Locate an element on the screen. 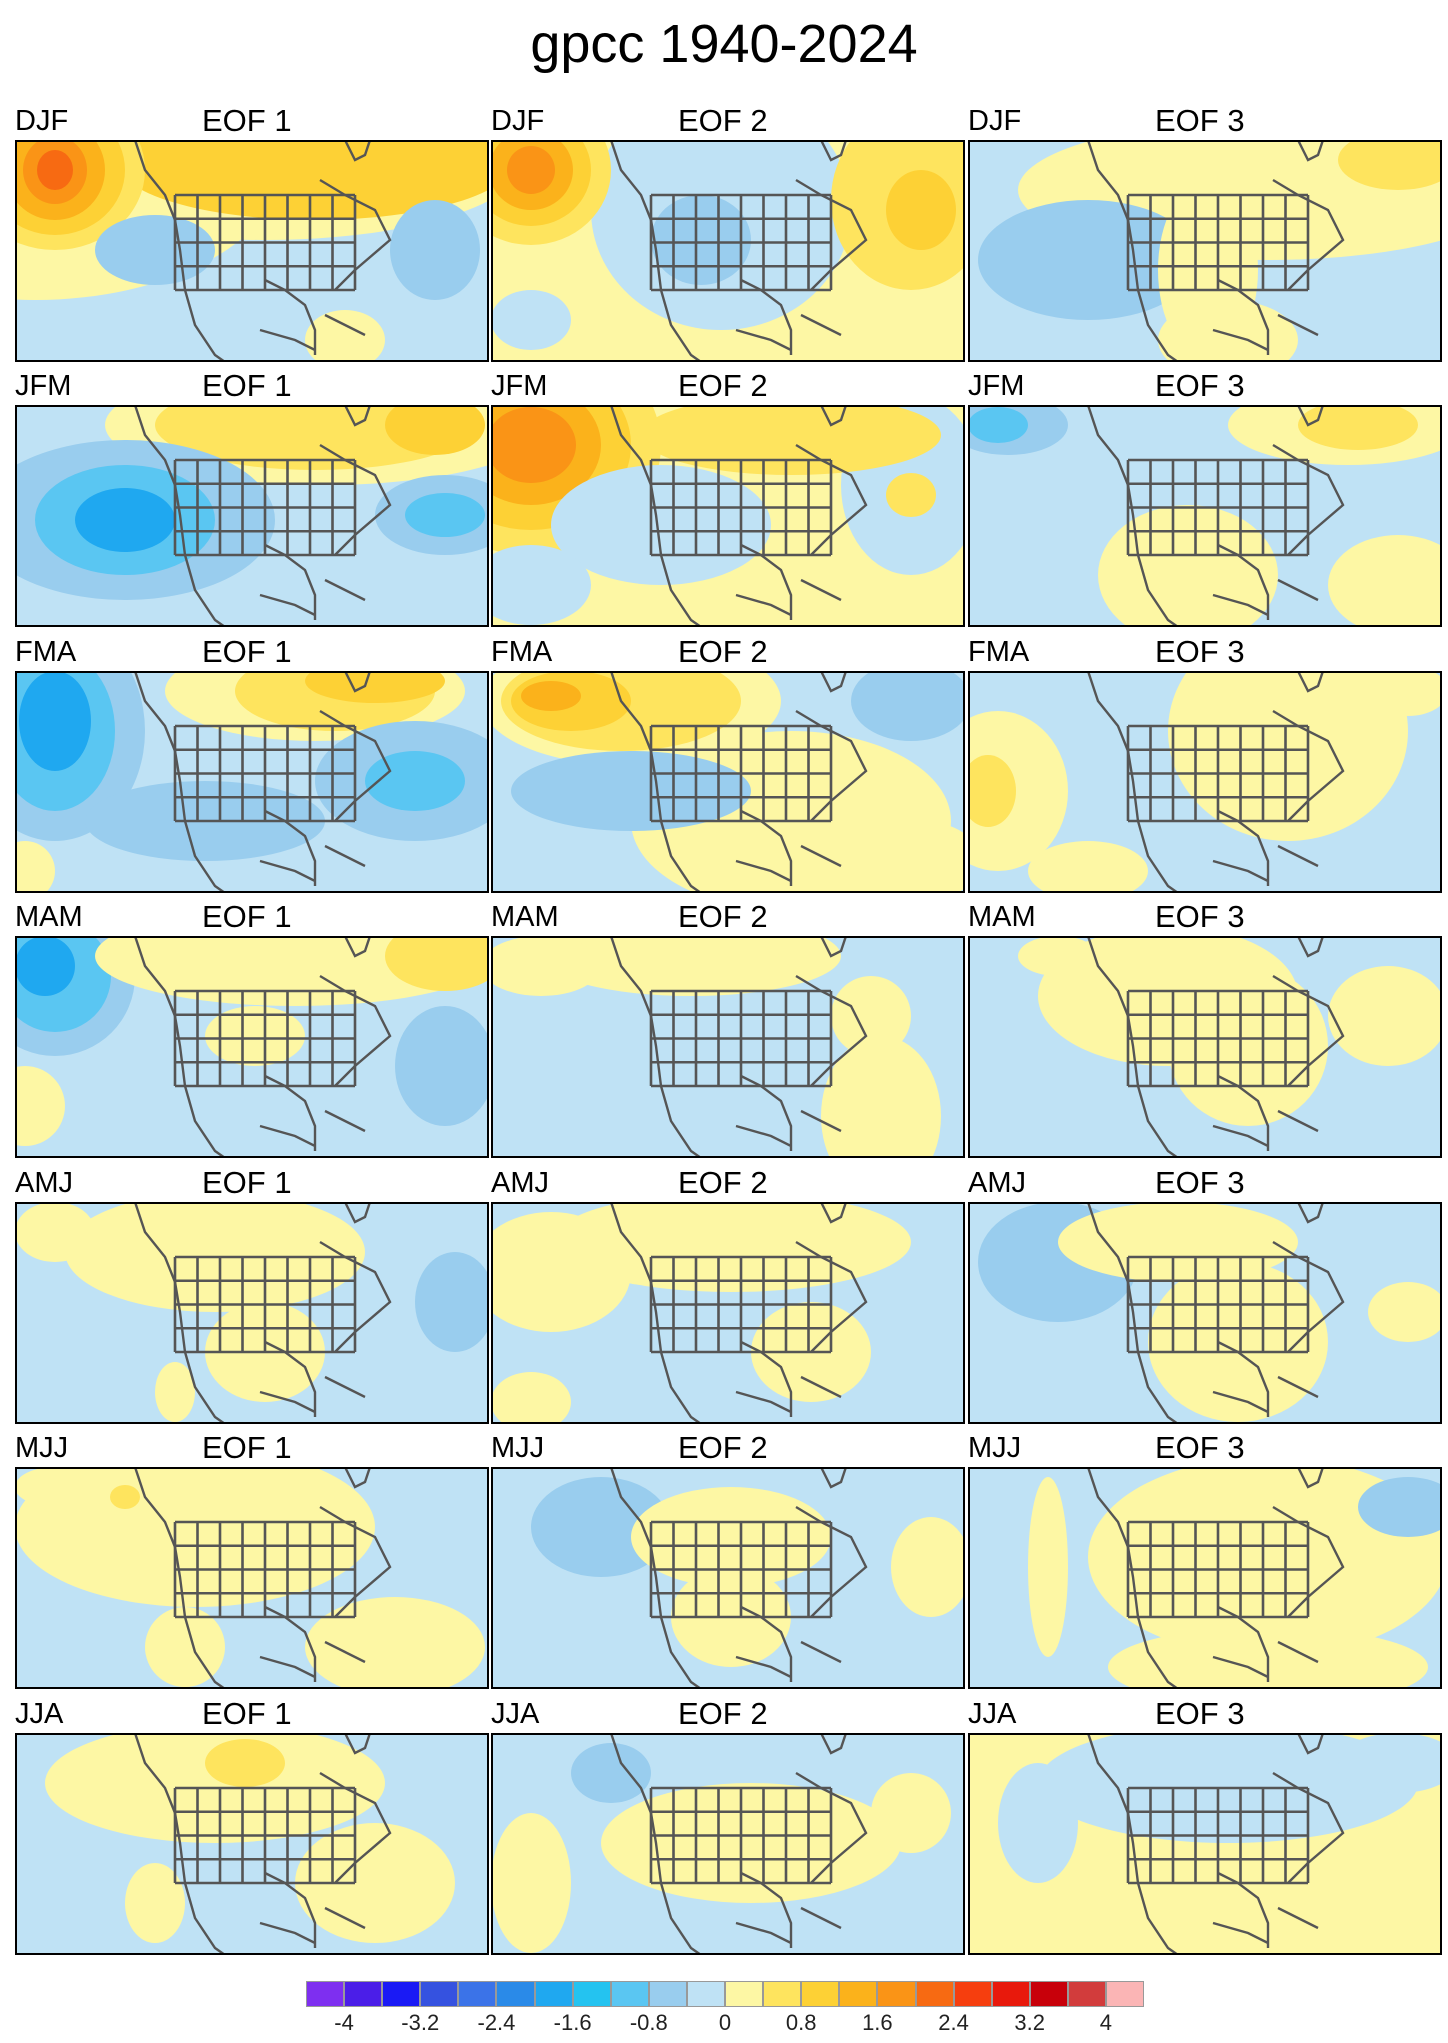  panel-mjj-eof2: MJJ EOF 2 is located at coordinates (728, 1560).